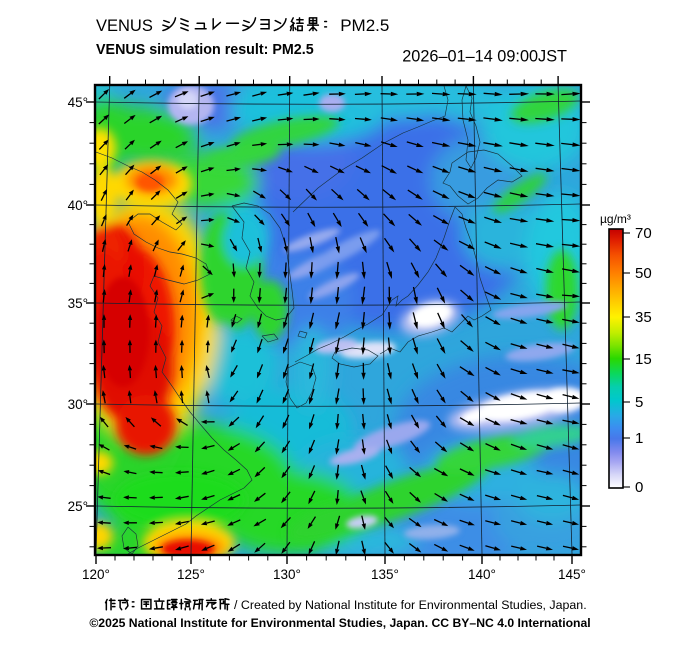 The width and height of the screenshot is (700, 649). I want to click on svg-text: 5, so click(639, 402).